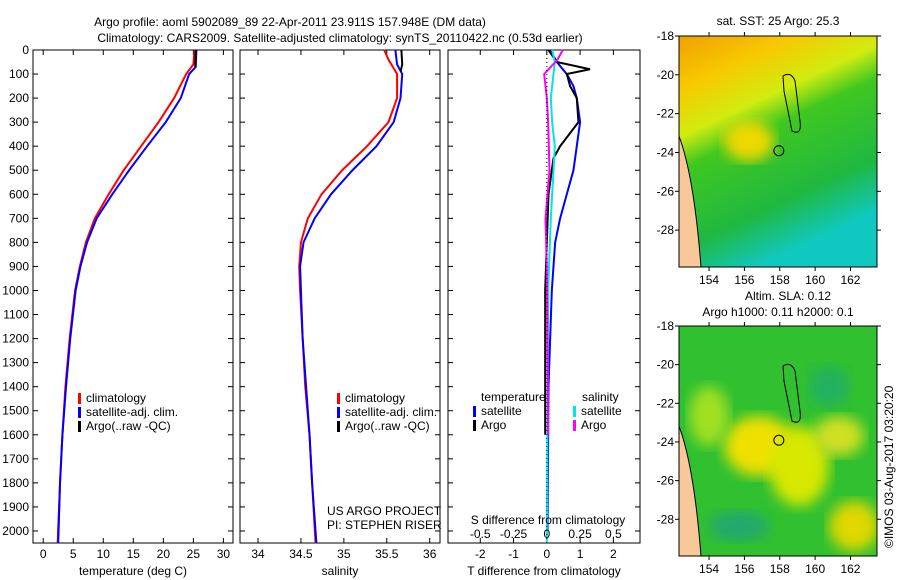 The height and width of the screenshot is (580, 900). Describe the element at coordinates (19, 98) in the screenshot. I see `y-tick-label: 200` at that location.